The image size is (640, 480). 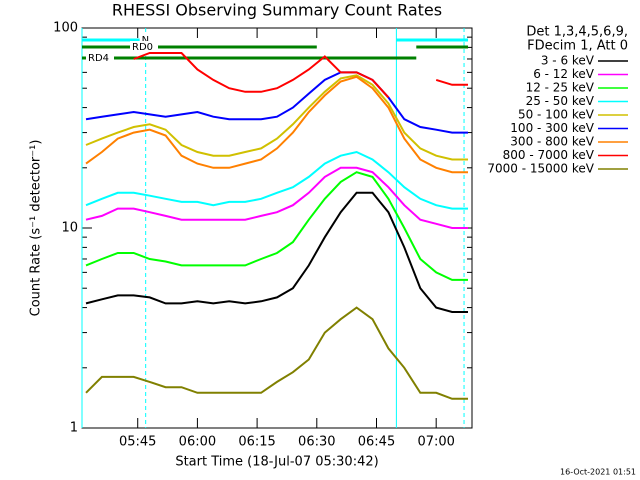 I want to click on flag-label: N, so click(x=145, y=40).